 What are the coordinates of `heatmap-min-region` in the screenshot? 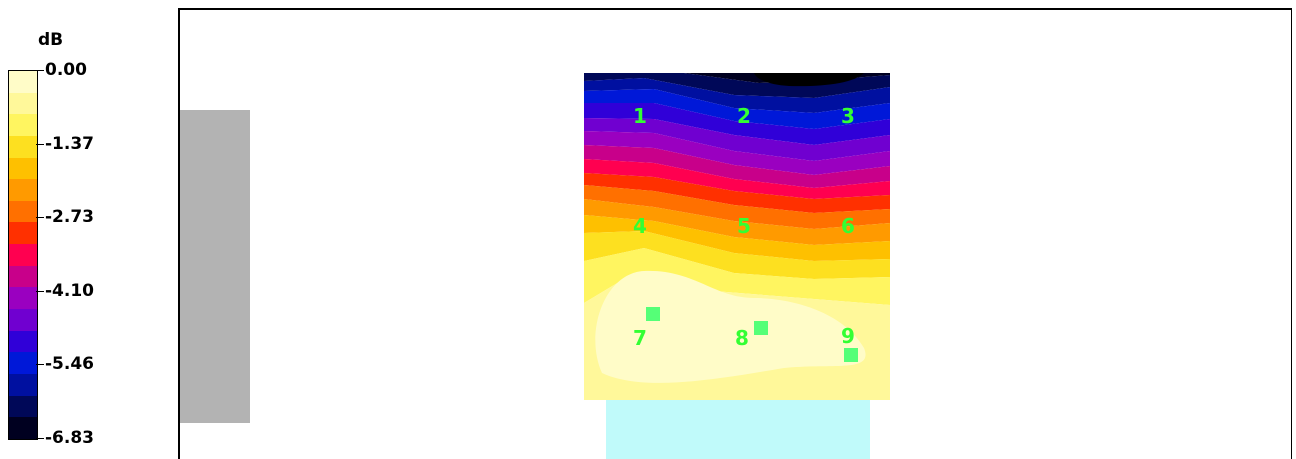 It's located at (809, 80).